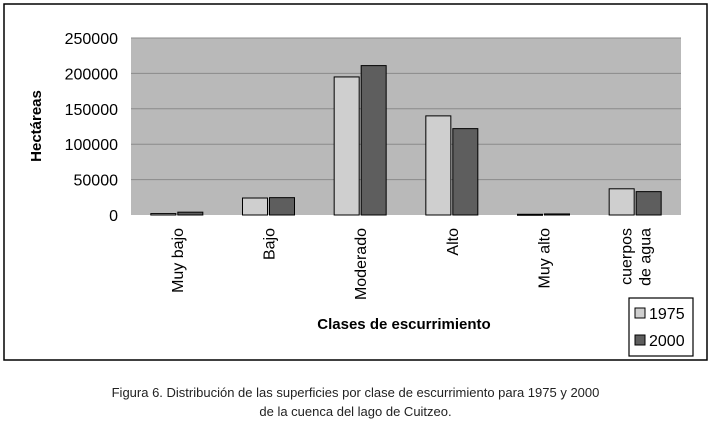  Describe the element at coordinates (661, 327) in the screenshot. I see `legend: 1975 2000` at that location.